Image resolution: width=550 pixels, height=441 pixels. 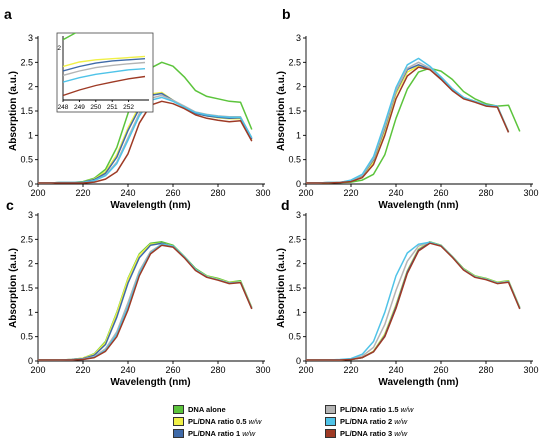 I want to click on legend-item-ratio-1-5: PL/DNA ratio 1.5 w/w, so click(x=369, y=409).